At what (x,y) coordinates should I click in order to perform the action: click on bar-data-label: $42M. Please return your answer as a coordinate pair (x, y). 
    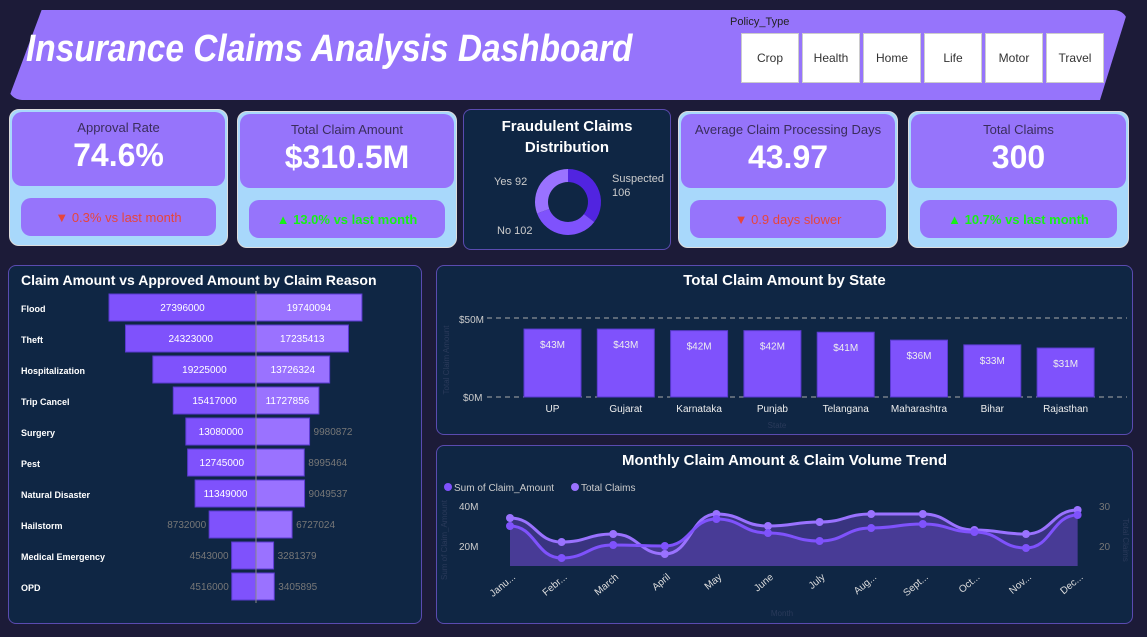
    Looking at the image, I should click on (699, 347).